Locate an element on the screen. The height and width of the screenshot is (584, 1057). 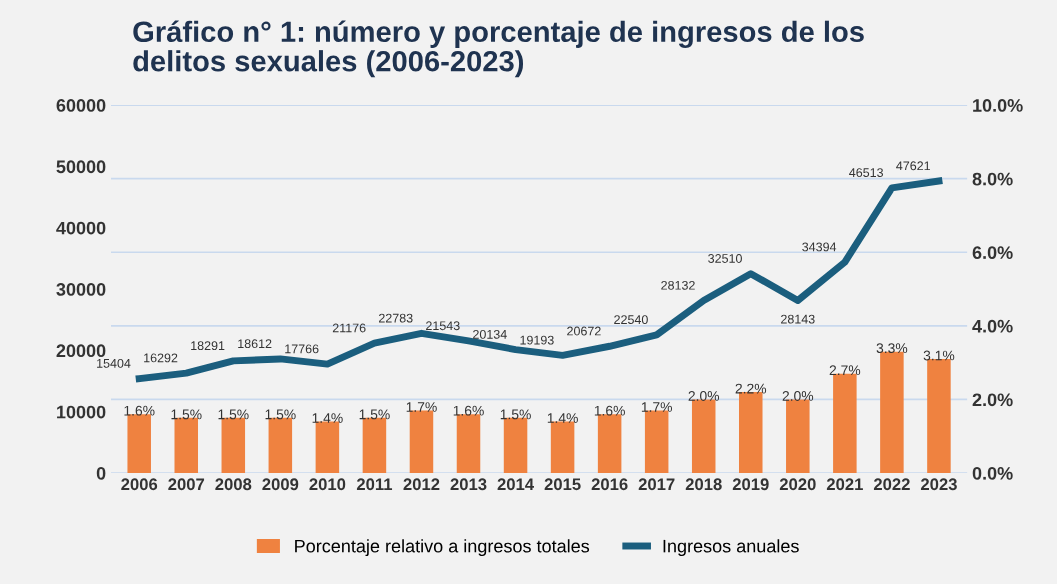
x-tick-label: 2021 is located at coordinates (844, 484).